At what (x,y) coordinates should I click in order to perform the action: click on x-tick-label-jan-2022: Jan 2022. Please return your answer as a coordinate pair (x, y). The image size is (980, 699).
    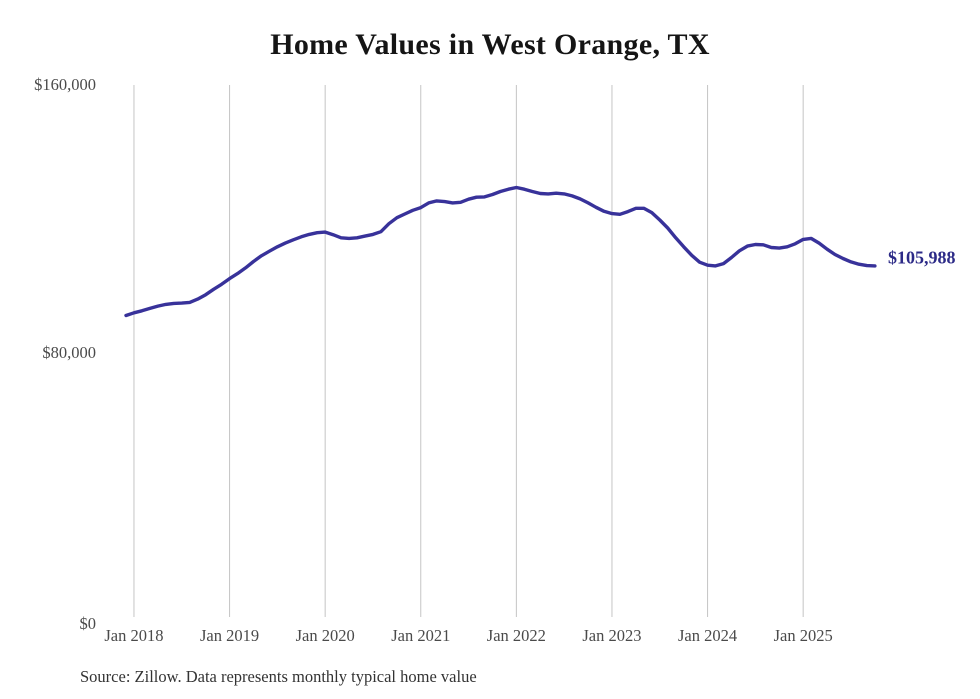
    Looking at the image, I should click on (516, 635).